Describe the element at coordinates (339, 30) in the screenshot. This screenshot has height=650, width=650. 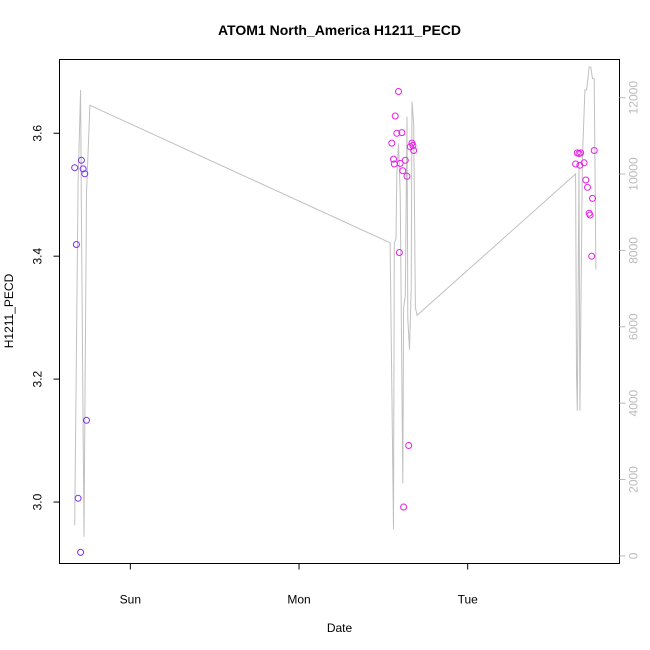
I see `chart-title: ATOM1 North_America H1211_PECD` at that location.